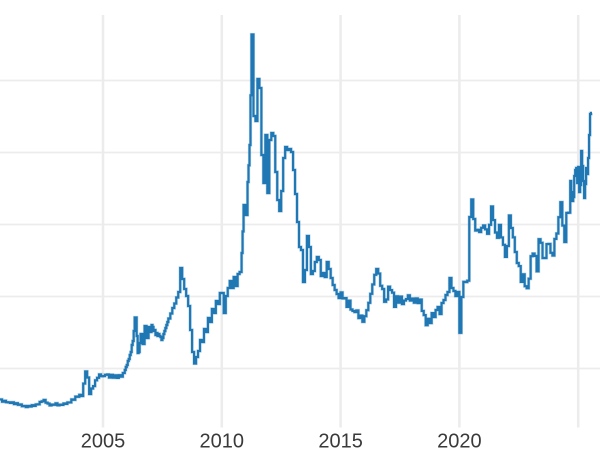  I want to click on svg-text: 2005, so click(103, 440).